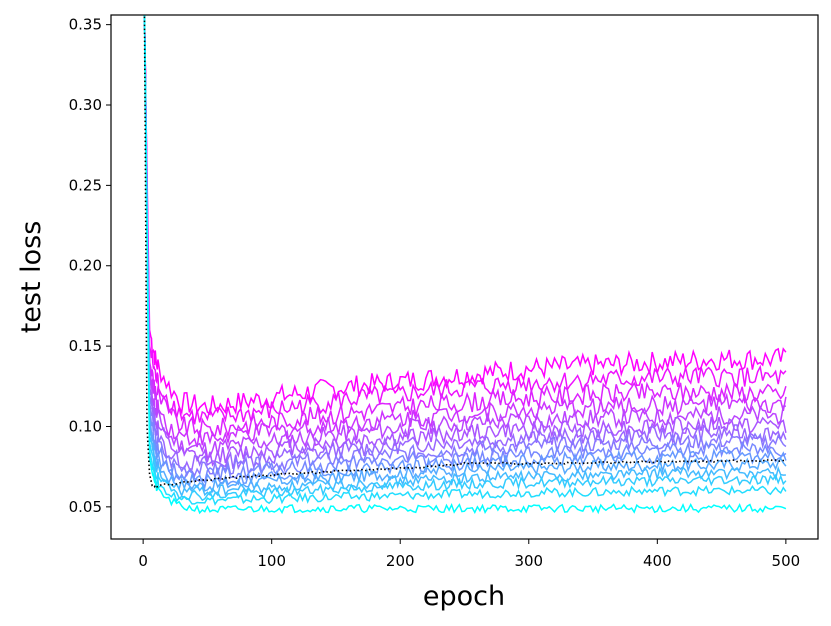 This screenshot has width=831, height=626. Describe the element at coordinates (85, 105) in the screenshot. I see `y-tick-label: 0.30` at that location.